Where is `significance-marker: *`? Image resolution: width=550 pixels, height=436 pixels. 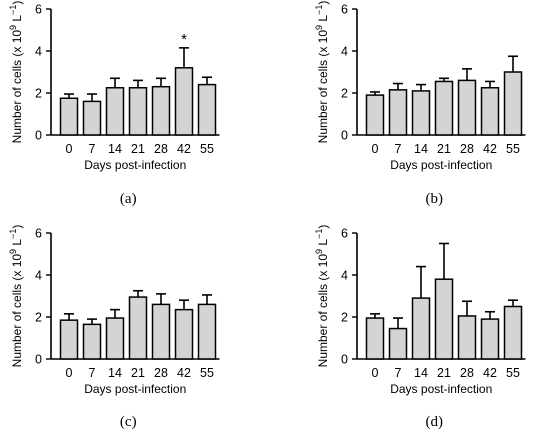 significance-marker: * is located at coordinates (184, 39).